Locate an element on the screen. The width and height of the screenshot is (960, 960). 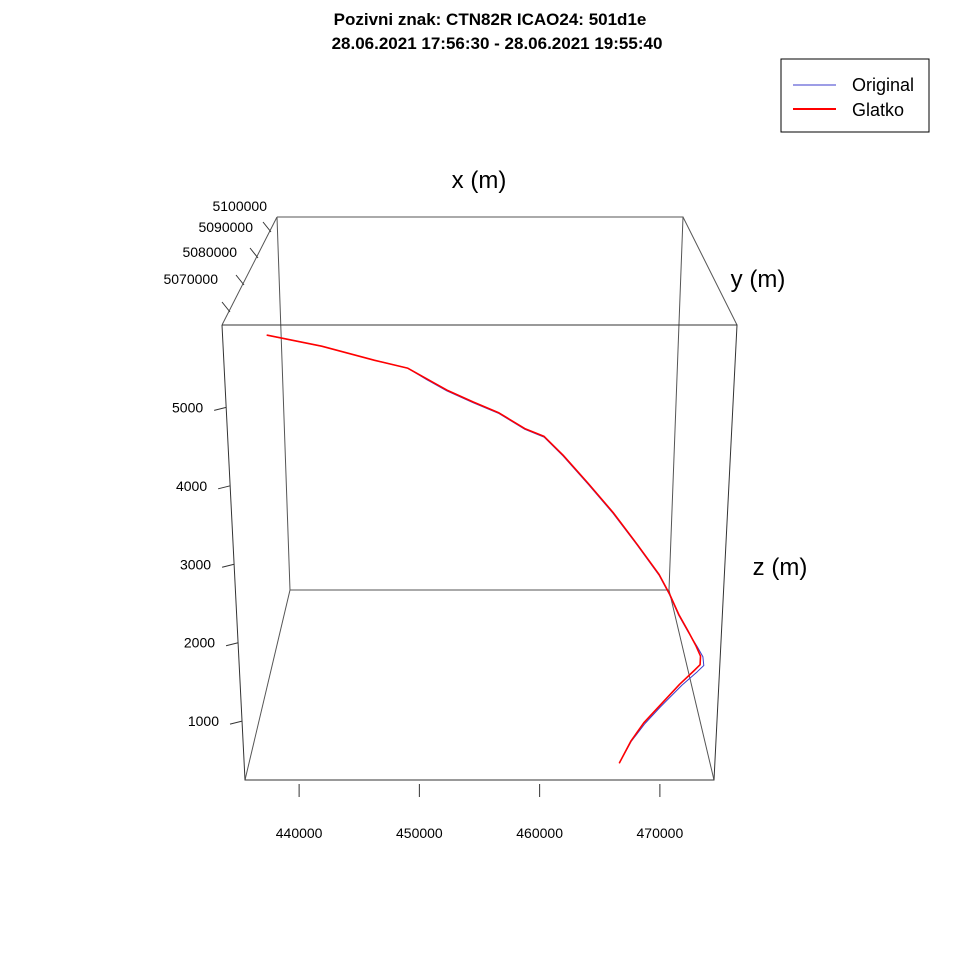
y-axis-title: y (m) is located at coordinates (758, 279).